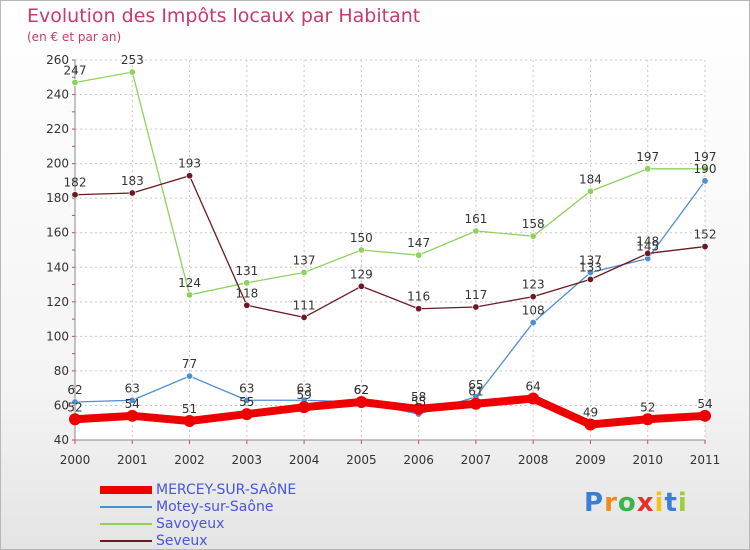 The width and height of the screenshot is (750, 550). Describe the element at coordinates (533, 311) in the screenshot. I see `data-label: 108` at that location.